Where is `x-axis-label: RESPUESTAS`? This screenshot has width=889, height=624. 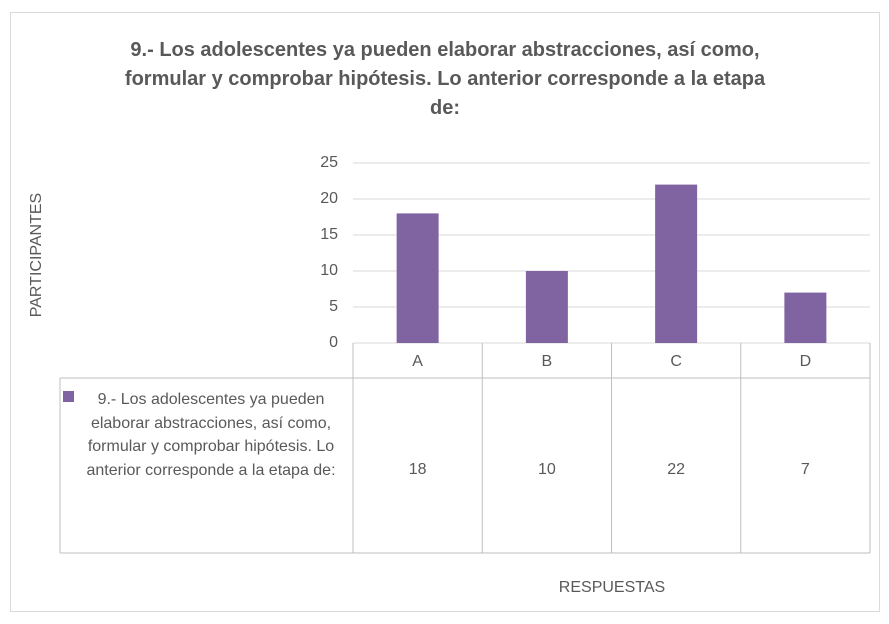
x-axis-label: RESPUESTAS is located at coordinates (612, 587).